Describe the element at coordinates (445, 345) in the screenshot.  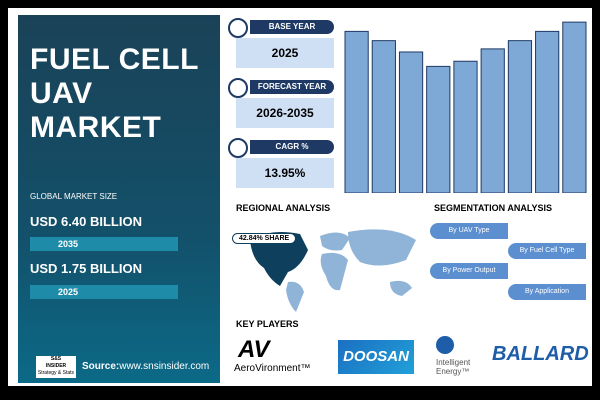
I see `logo-icon` at that location.